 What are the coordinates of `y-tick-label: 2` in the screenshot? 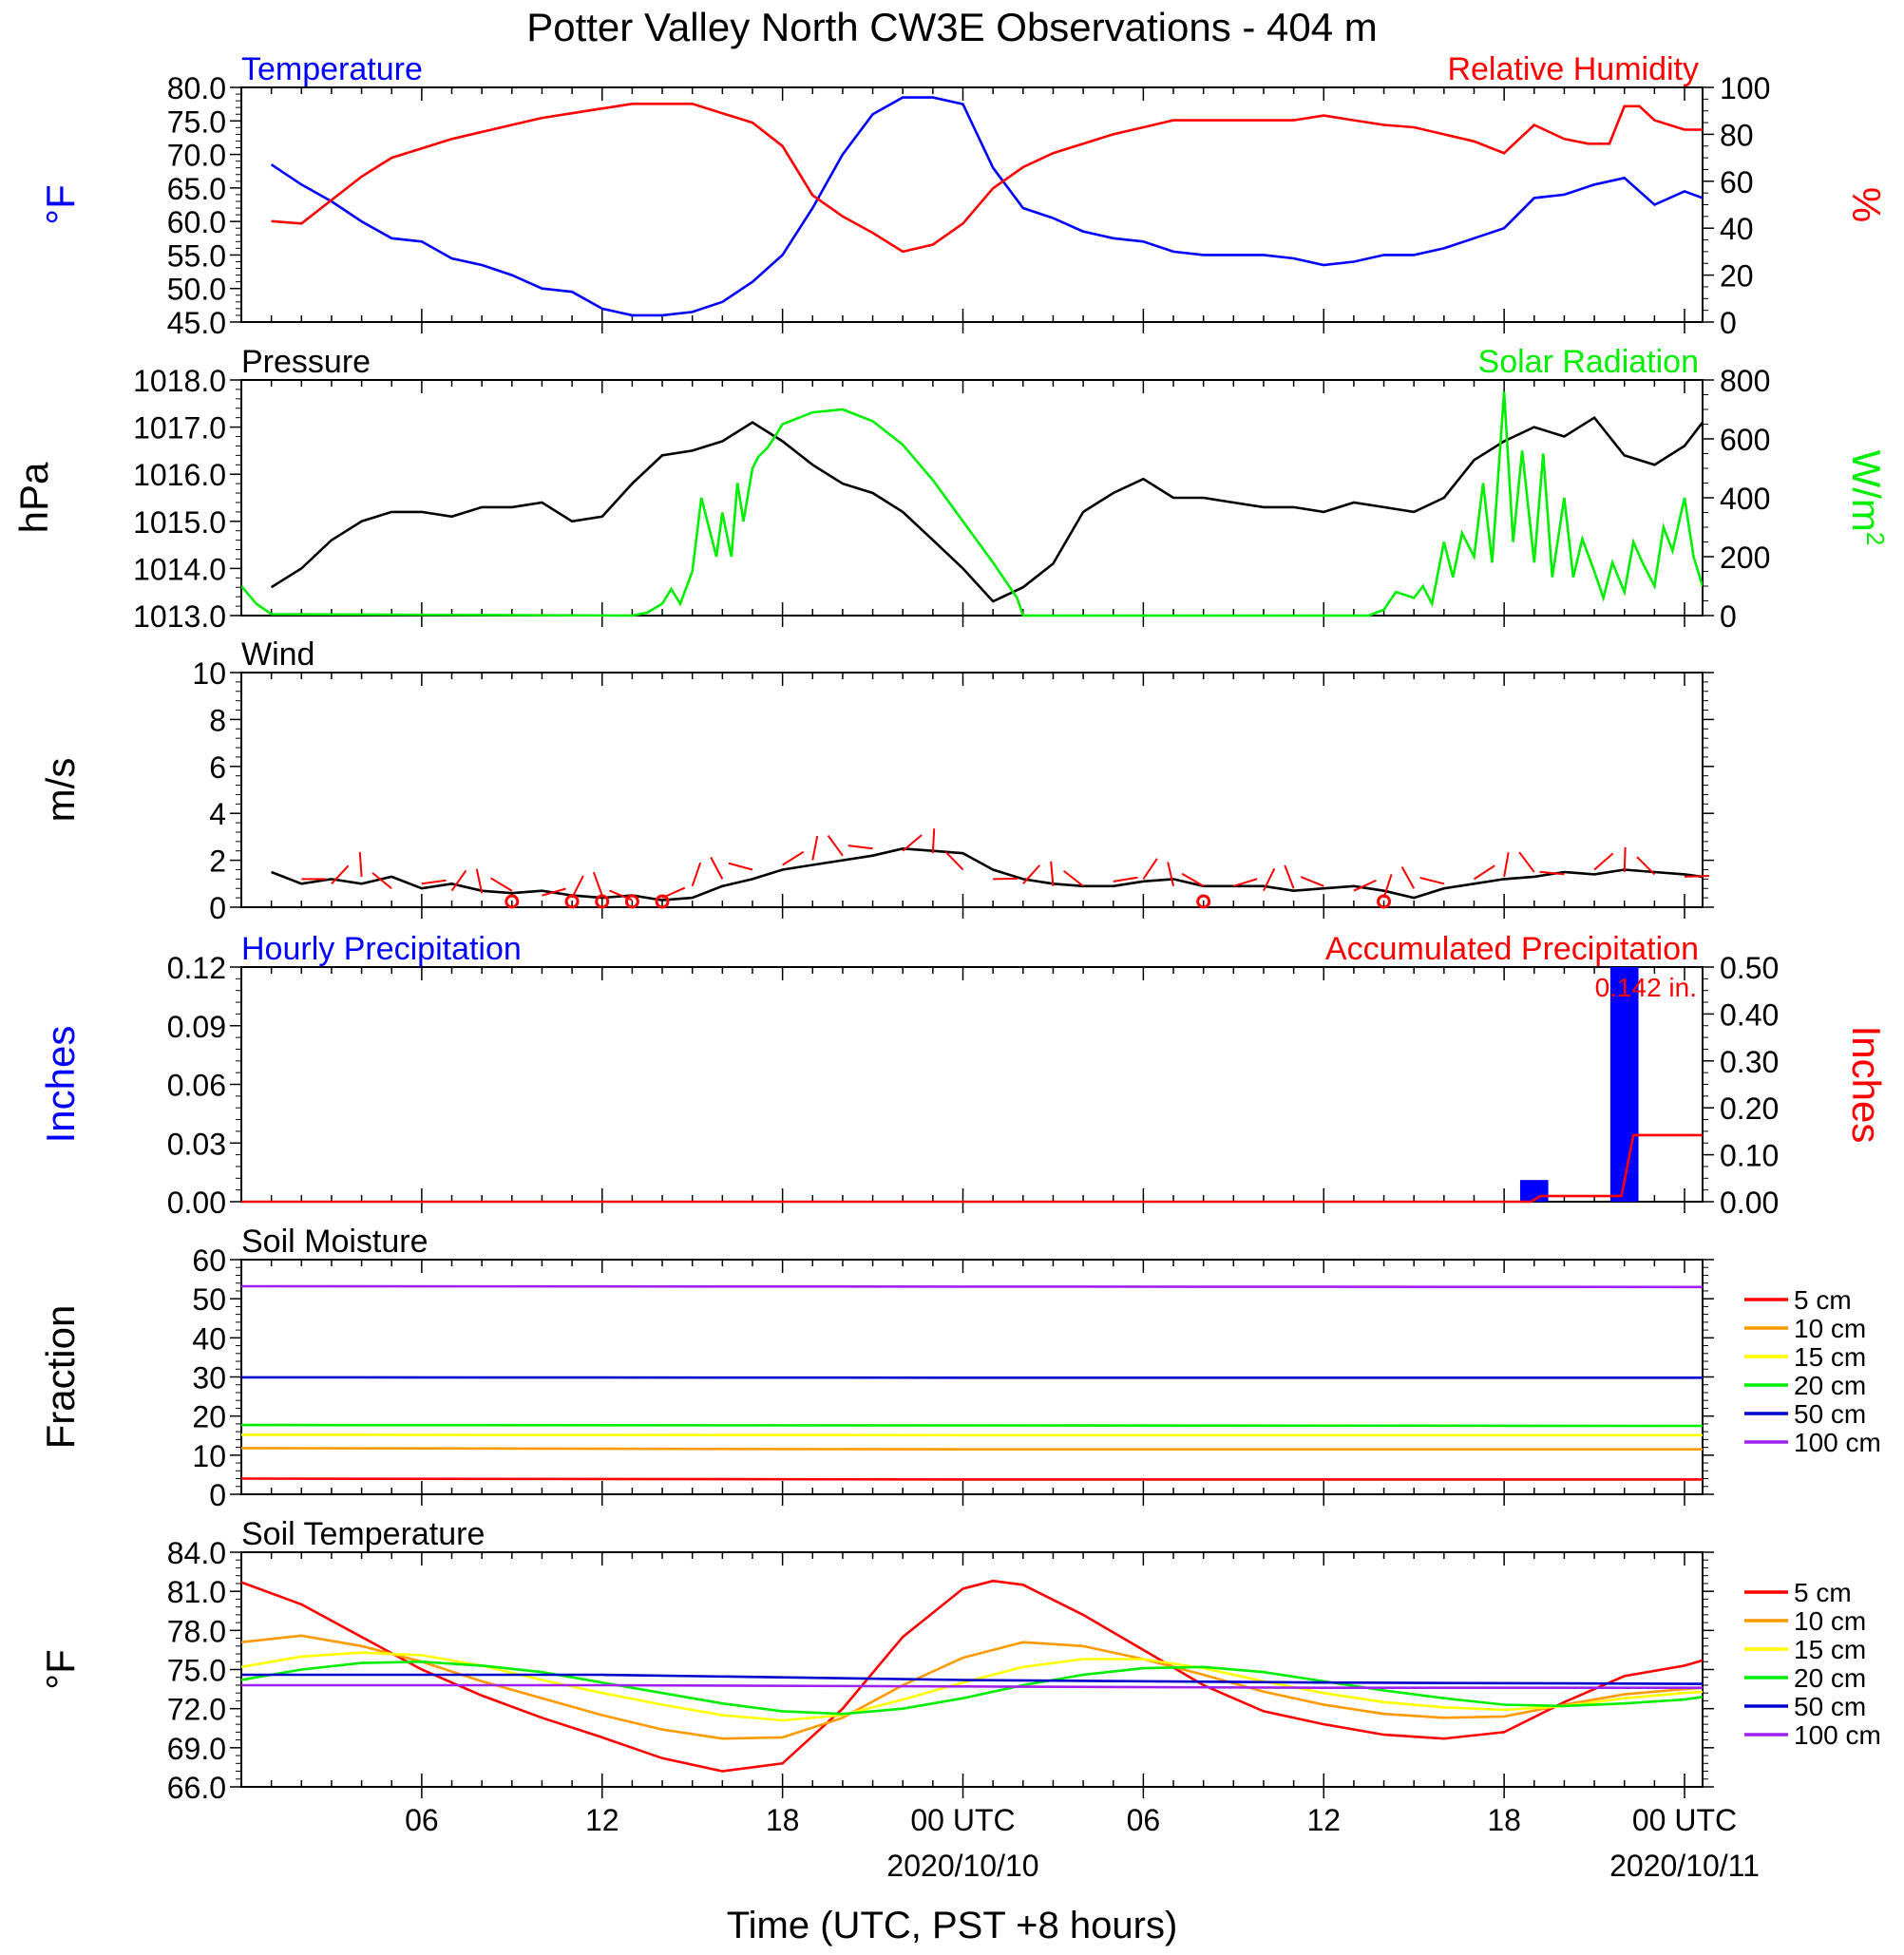 It's located at (217, 862).